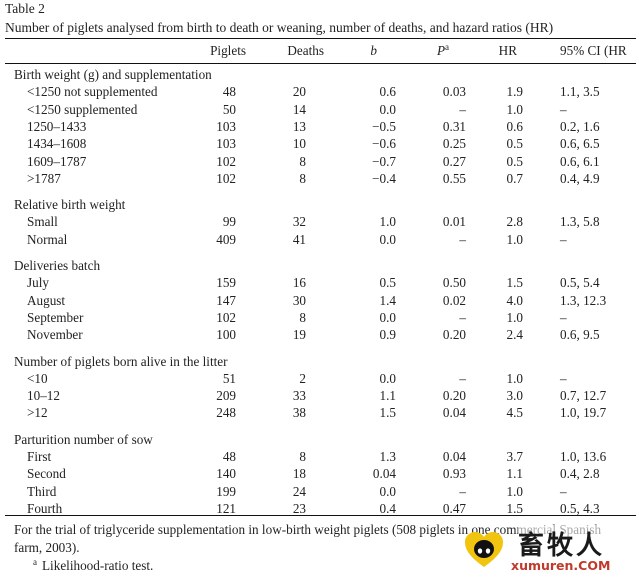 Image resolution: width=636 pixels, height=576 pixels. Describe the element at coordinates (454, 222) in the screenshot. I see `cell-p: 0.01` at that location.